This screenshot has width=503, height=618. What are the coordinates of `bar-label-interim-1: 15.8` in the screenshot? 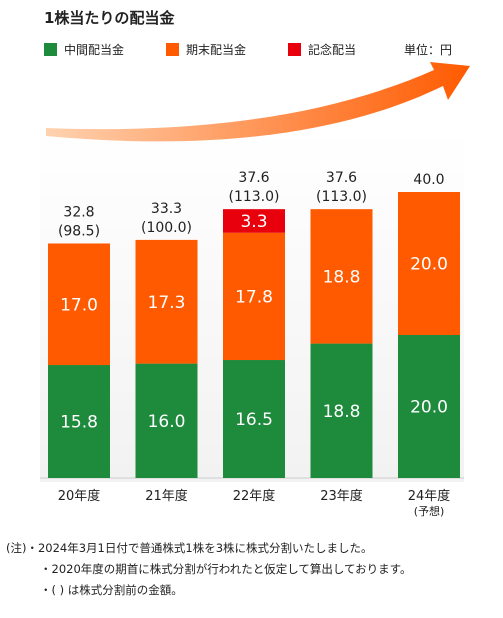 It's located at (79, 423).